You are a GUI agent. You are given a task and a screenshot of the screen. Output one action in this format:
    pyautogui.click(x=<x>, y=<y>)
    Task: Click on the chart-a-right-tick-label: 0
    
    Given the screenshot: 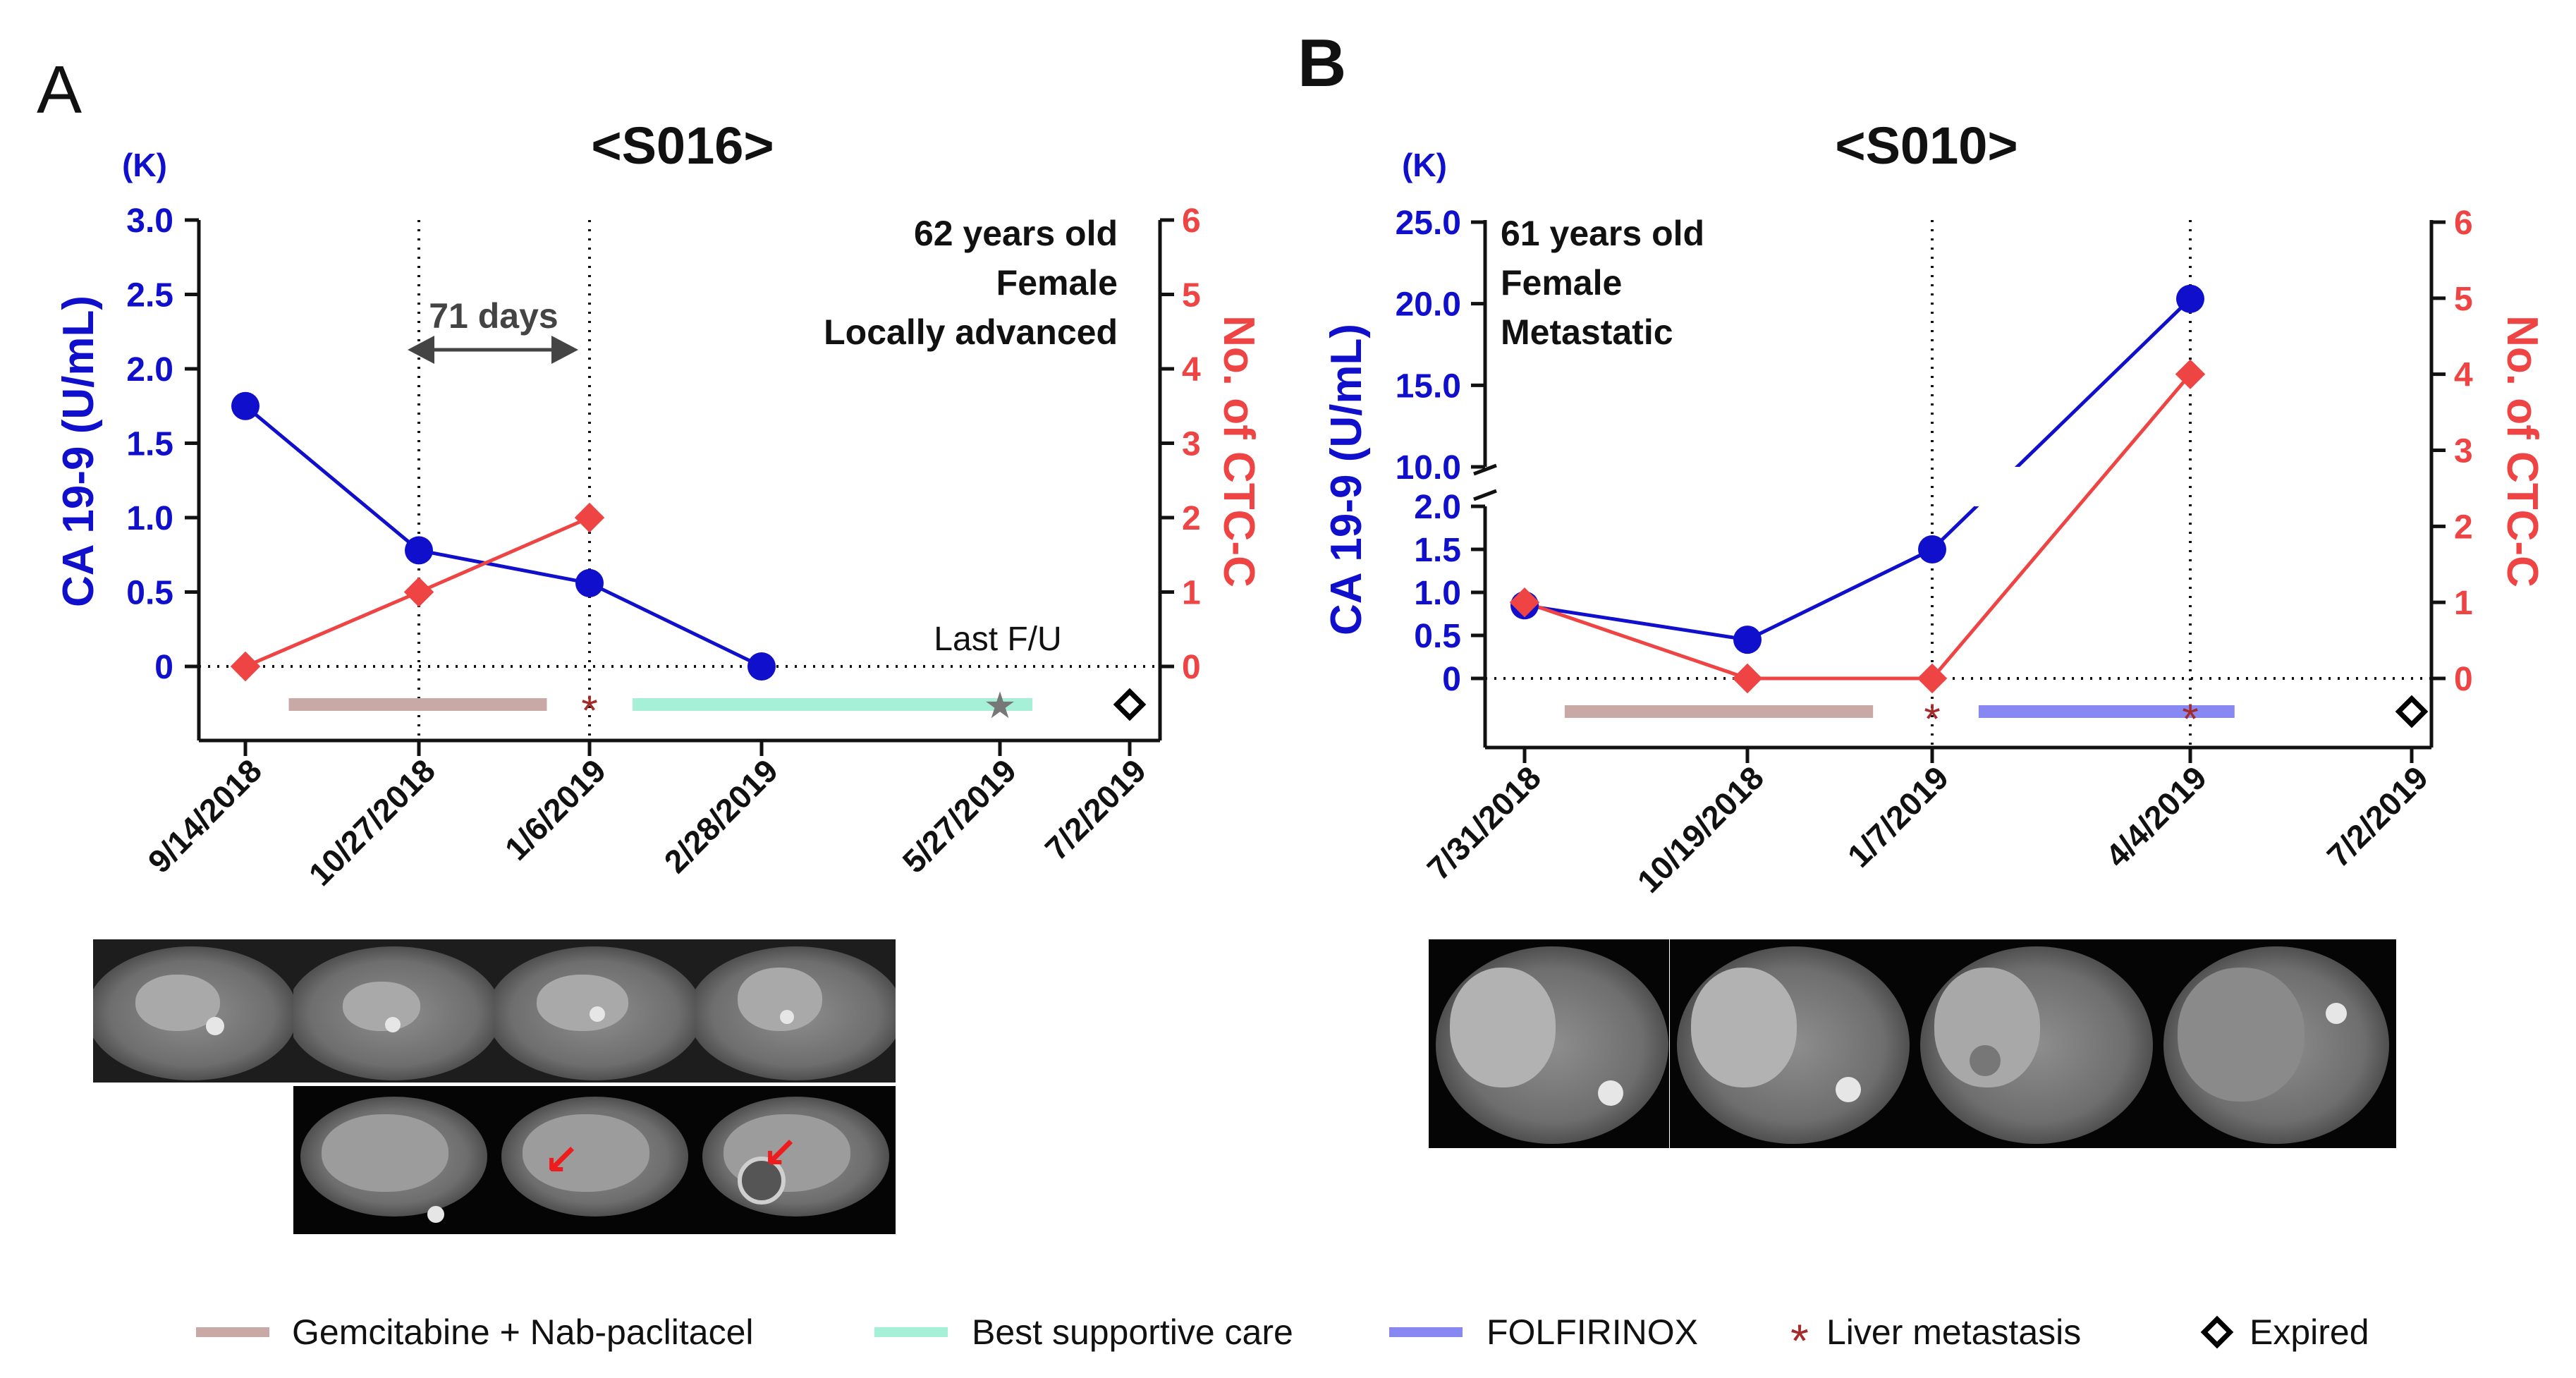 What is the action you would take?
    pyautogui.click(x=1191, y=667)
    